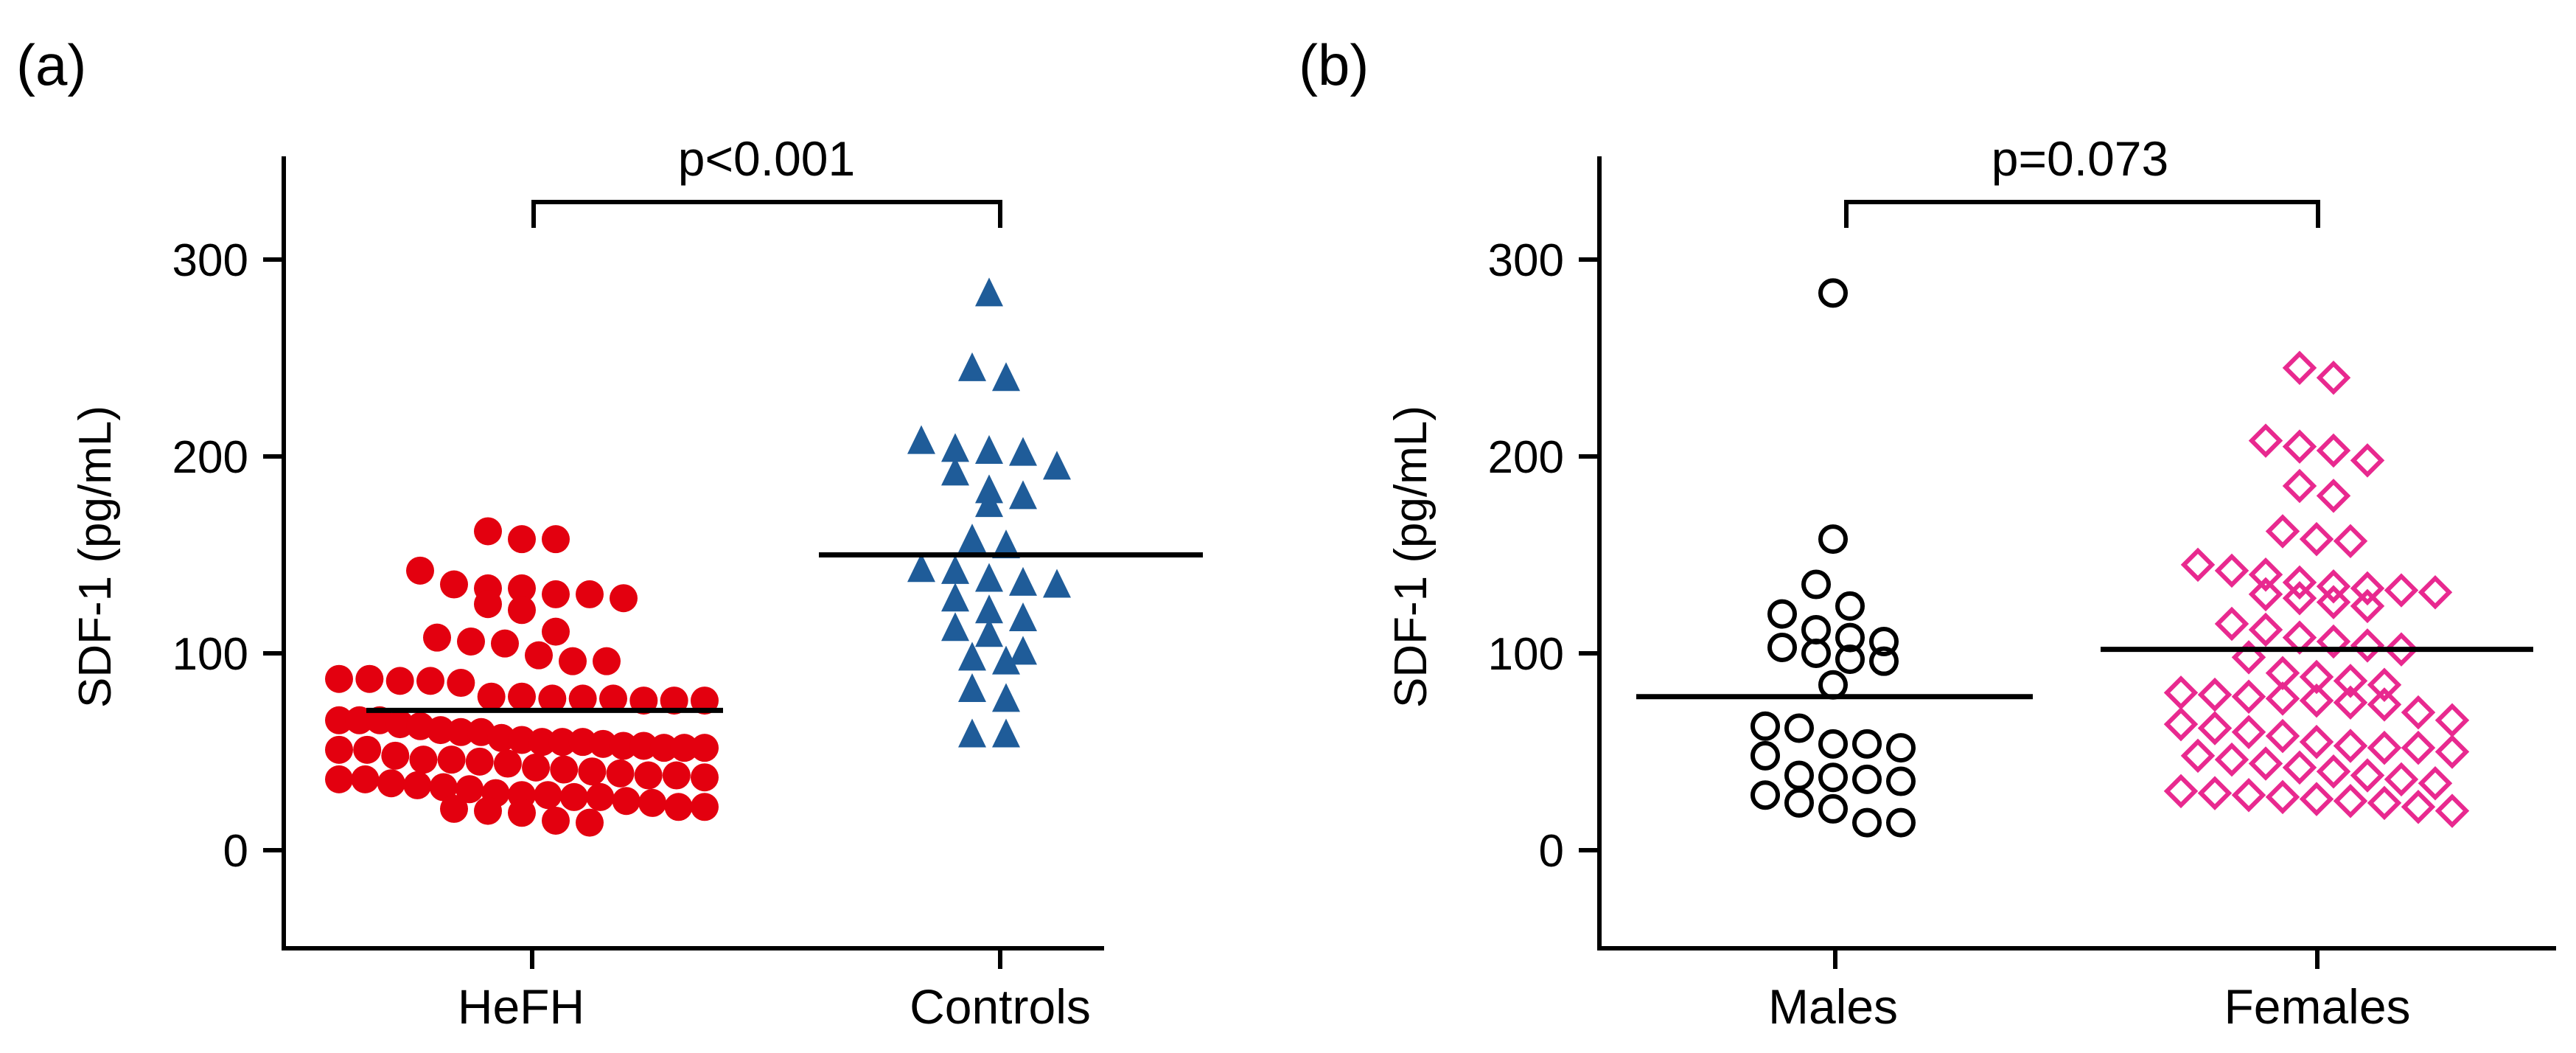  Describe the element at coordinates (210, 260) in the screenshot. I see `panel-a-y-tick-label: 300` at that location.